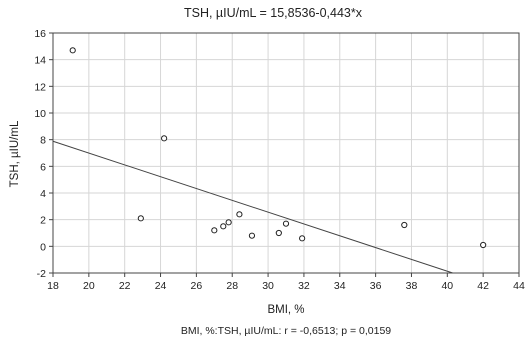  I want to click on y-tick-label: 10, so click(40, 114).